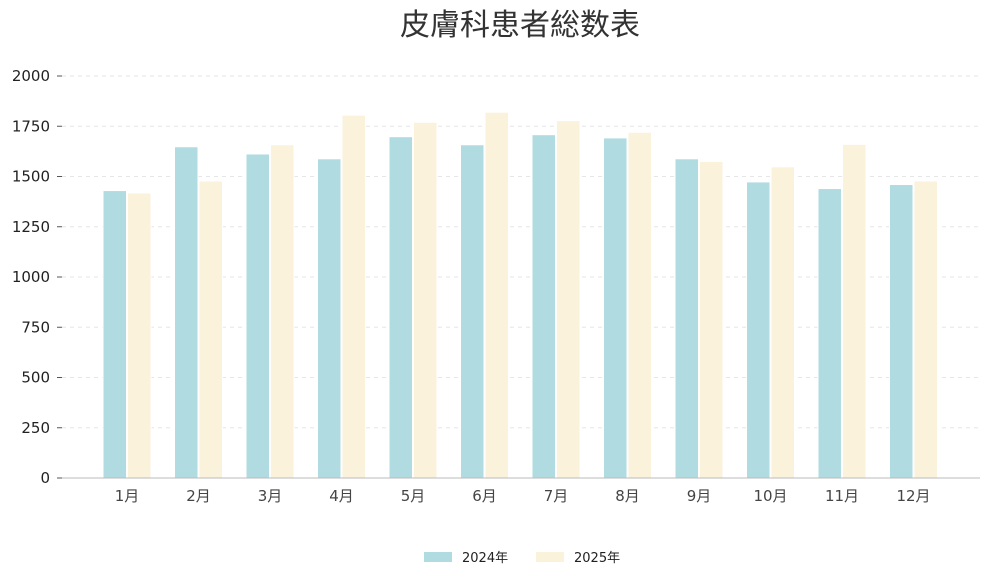 The height and width of the screenshot is (585, 989). Describe the element at coordinates (341, 496) in the screenshot. I see `x-tick-label: 4月` at that location.